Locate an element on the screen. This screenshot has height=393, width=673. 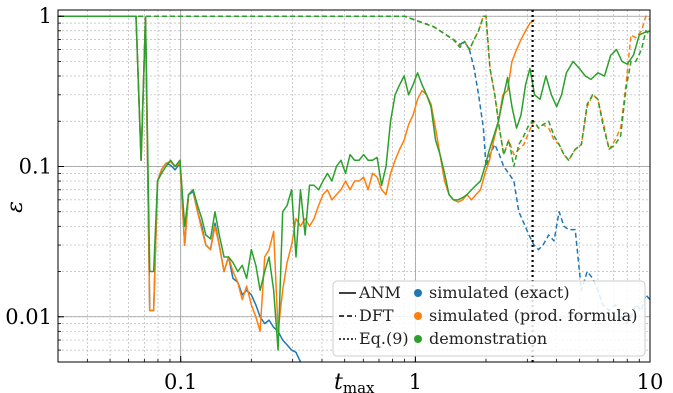
legend-color-label: simulated (prod. formula) is located at coordinates (533, 315).